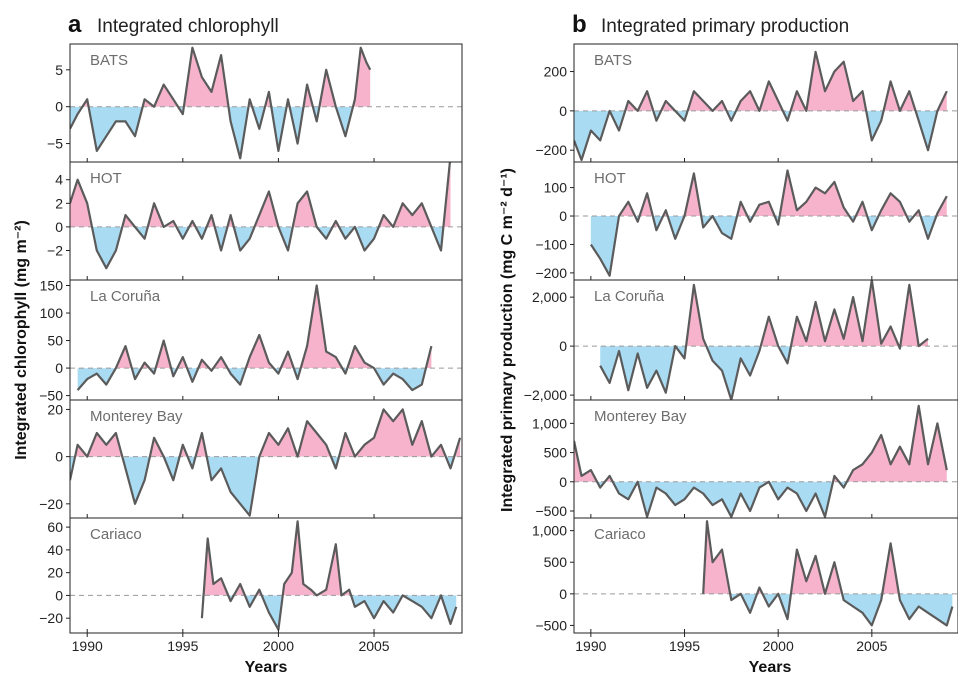 The height and width of the screenshot is (677, 958). What do you see at coordinates (59, 227) in the screenshot?
I see `panel-a-hot-y-tick-label: 0` at bounding box center [59, 227].